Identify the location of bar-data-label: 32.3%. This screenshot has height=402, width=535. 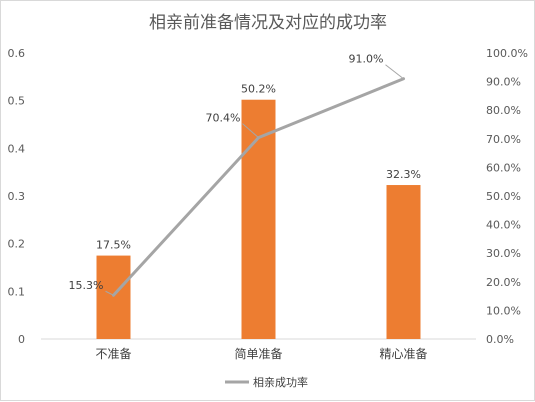
(403, 174).